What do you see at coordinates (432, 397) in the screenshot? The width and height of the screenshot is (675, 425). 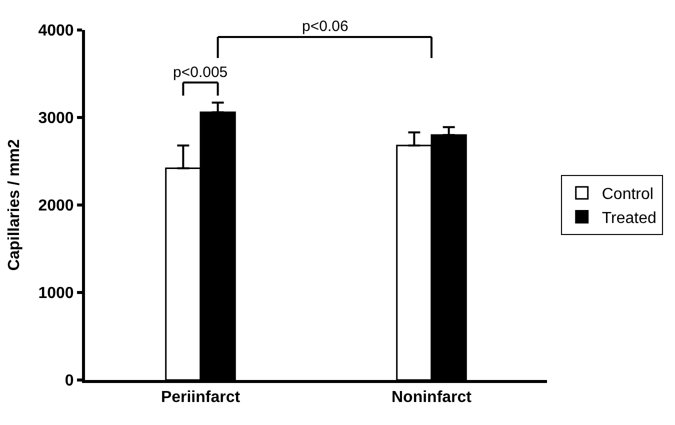 I see `x-tick-label: Noninfarct` at bounding box center [432, 397].